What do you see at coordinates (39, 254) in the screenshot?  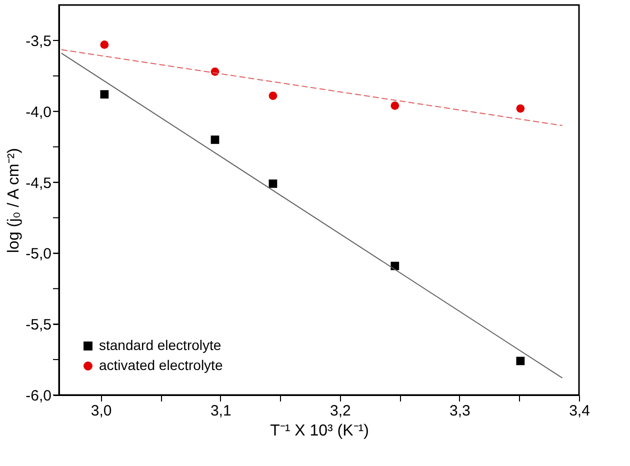 I see `y-tick-label: -5,0` at bounding box center [39, 254].